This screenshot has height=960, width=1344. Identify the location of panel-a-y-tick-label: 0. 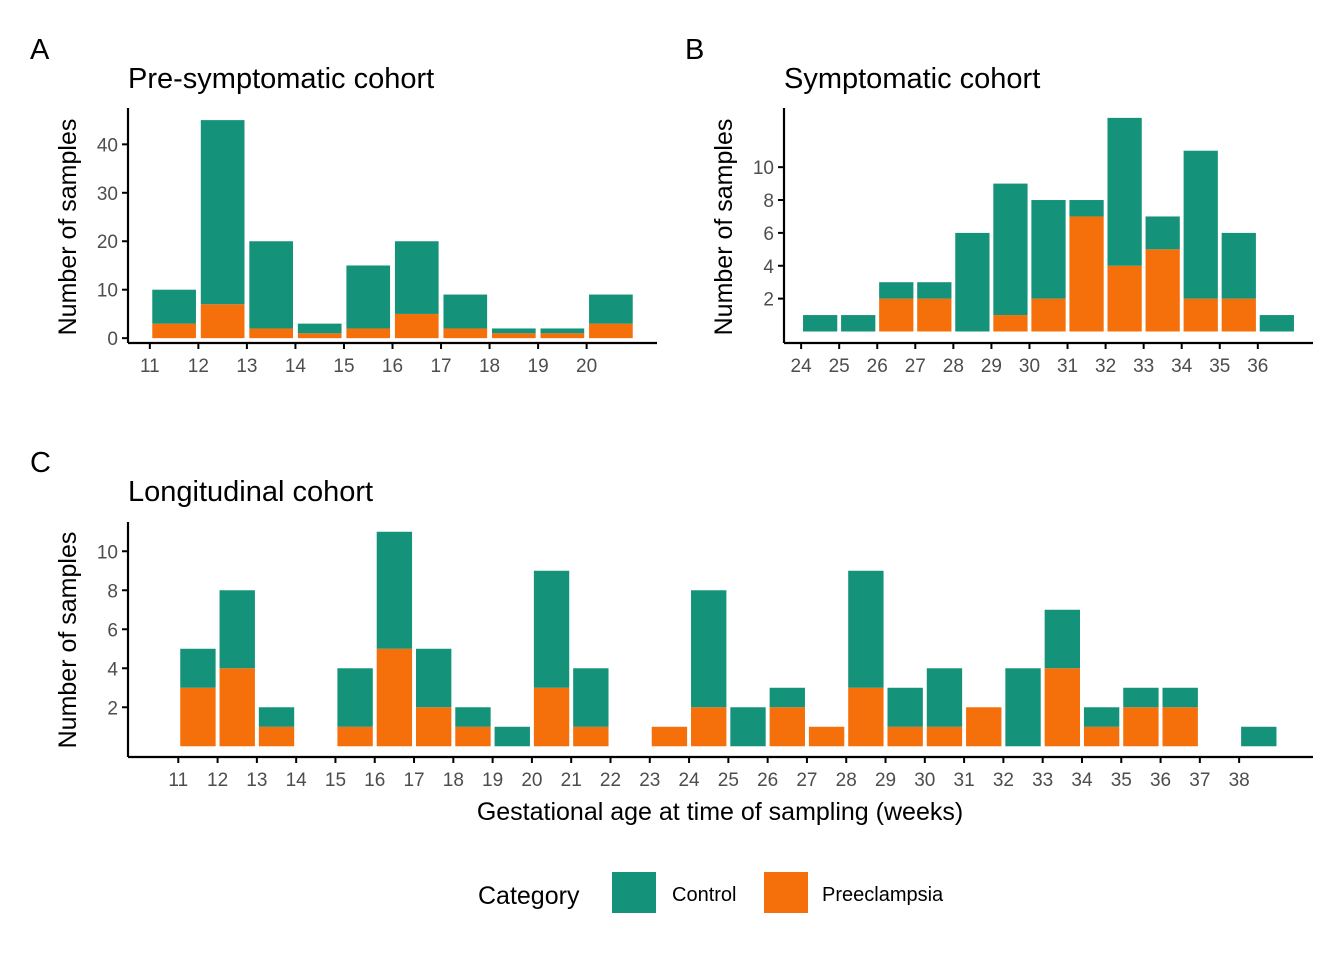
(112, 339).